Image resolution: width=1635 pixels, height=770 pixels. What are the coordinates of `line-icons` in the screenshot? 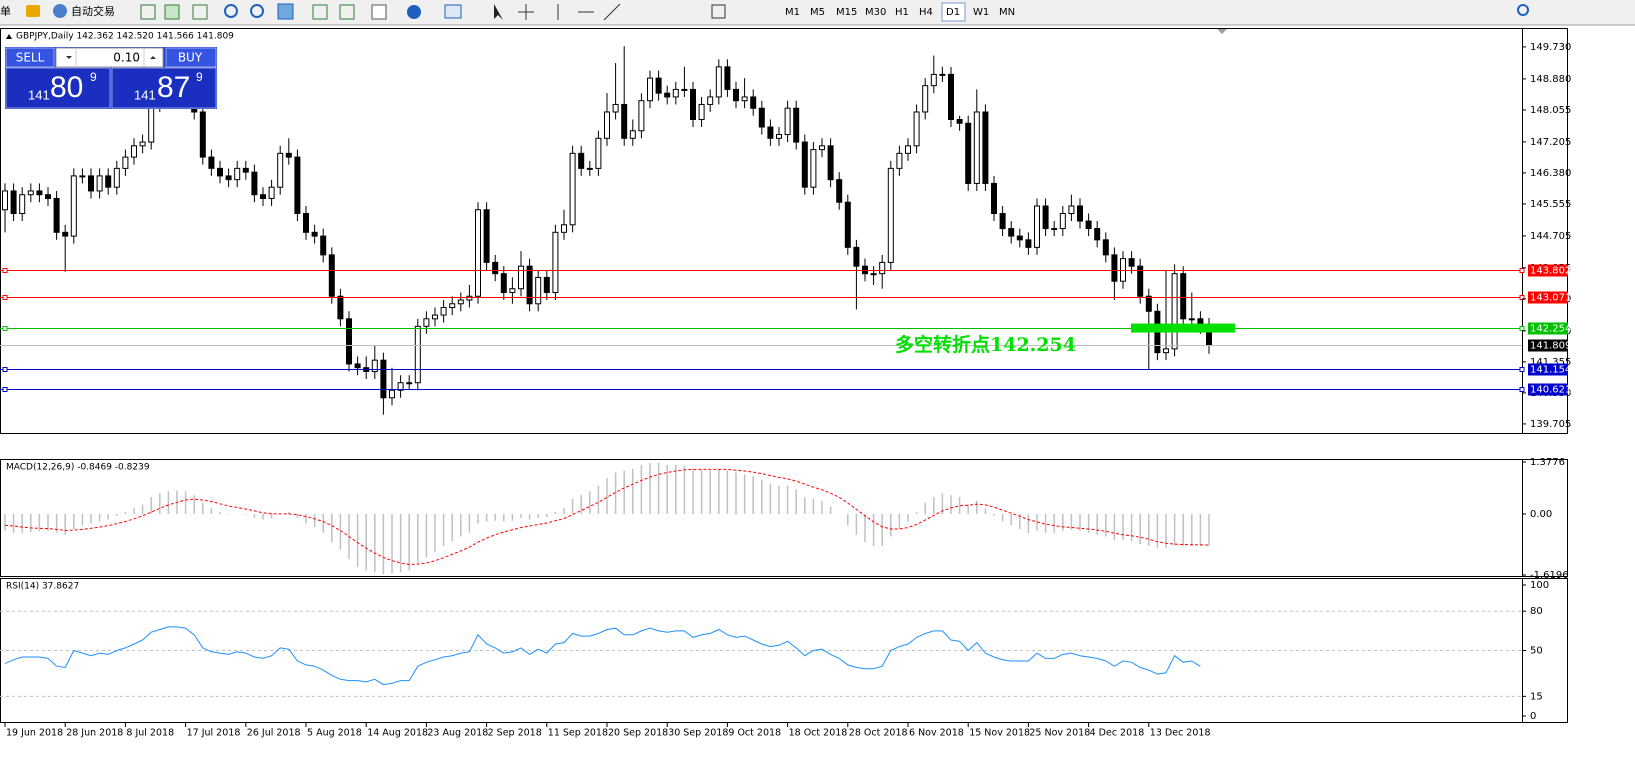 It's located at (589, 12).